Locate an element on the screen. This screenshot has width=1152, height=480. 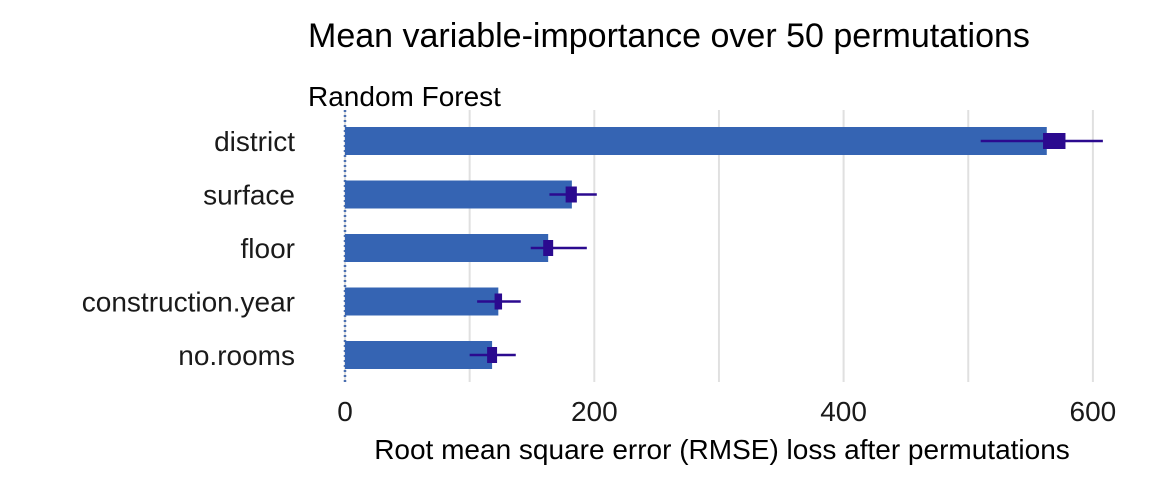
bar-no-rooms is located at coordinates (419, 355).